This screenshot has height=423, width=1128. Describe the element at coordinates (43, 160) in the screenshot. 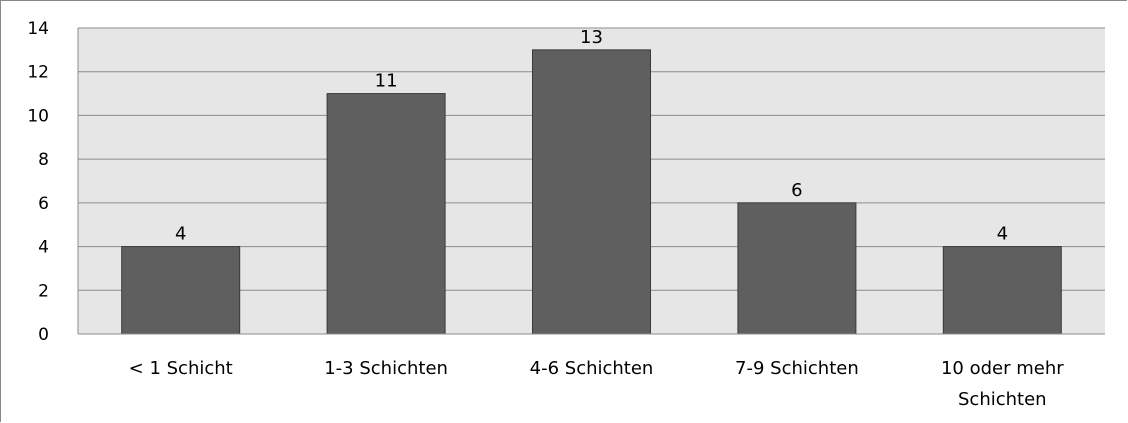

I see `y-tick-label-8: 8` at that location.